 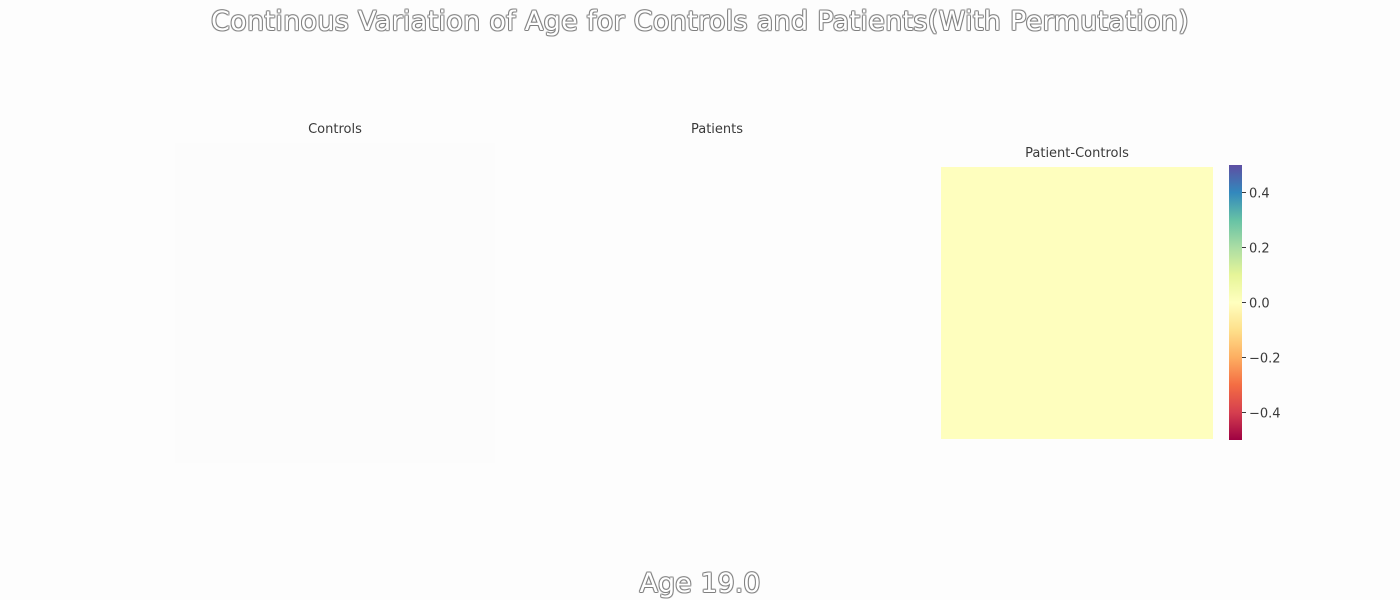 What do you see at coordinates (1265, 359) in the screenshot?
I see `colorbar-tick-label: −0.2` at bounding box center [1265, 359].